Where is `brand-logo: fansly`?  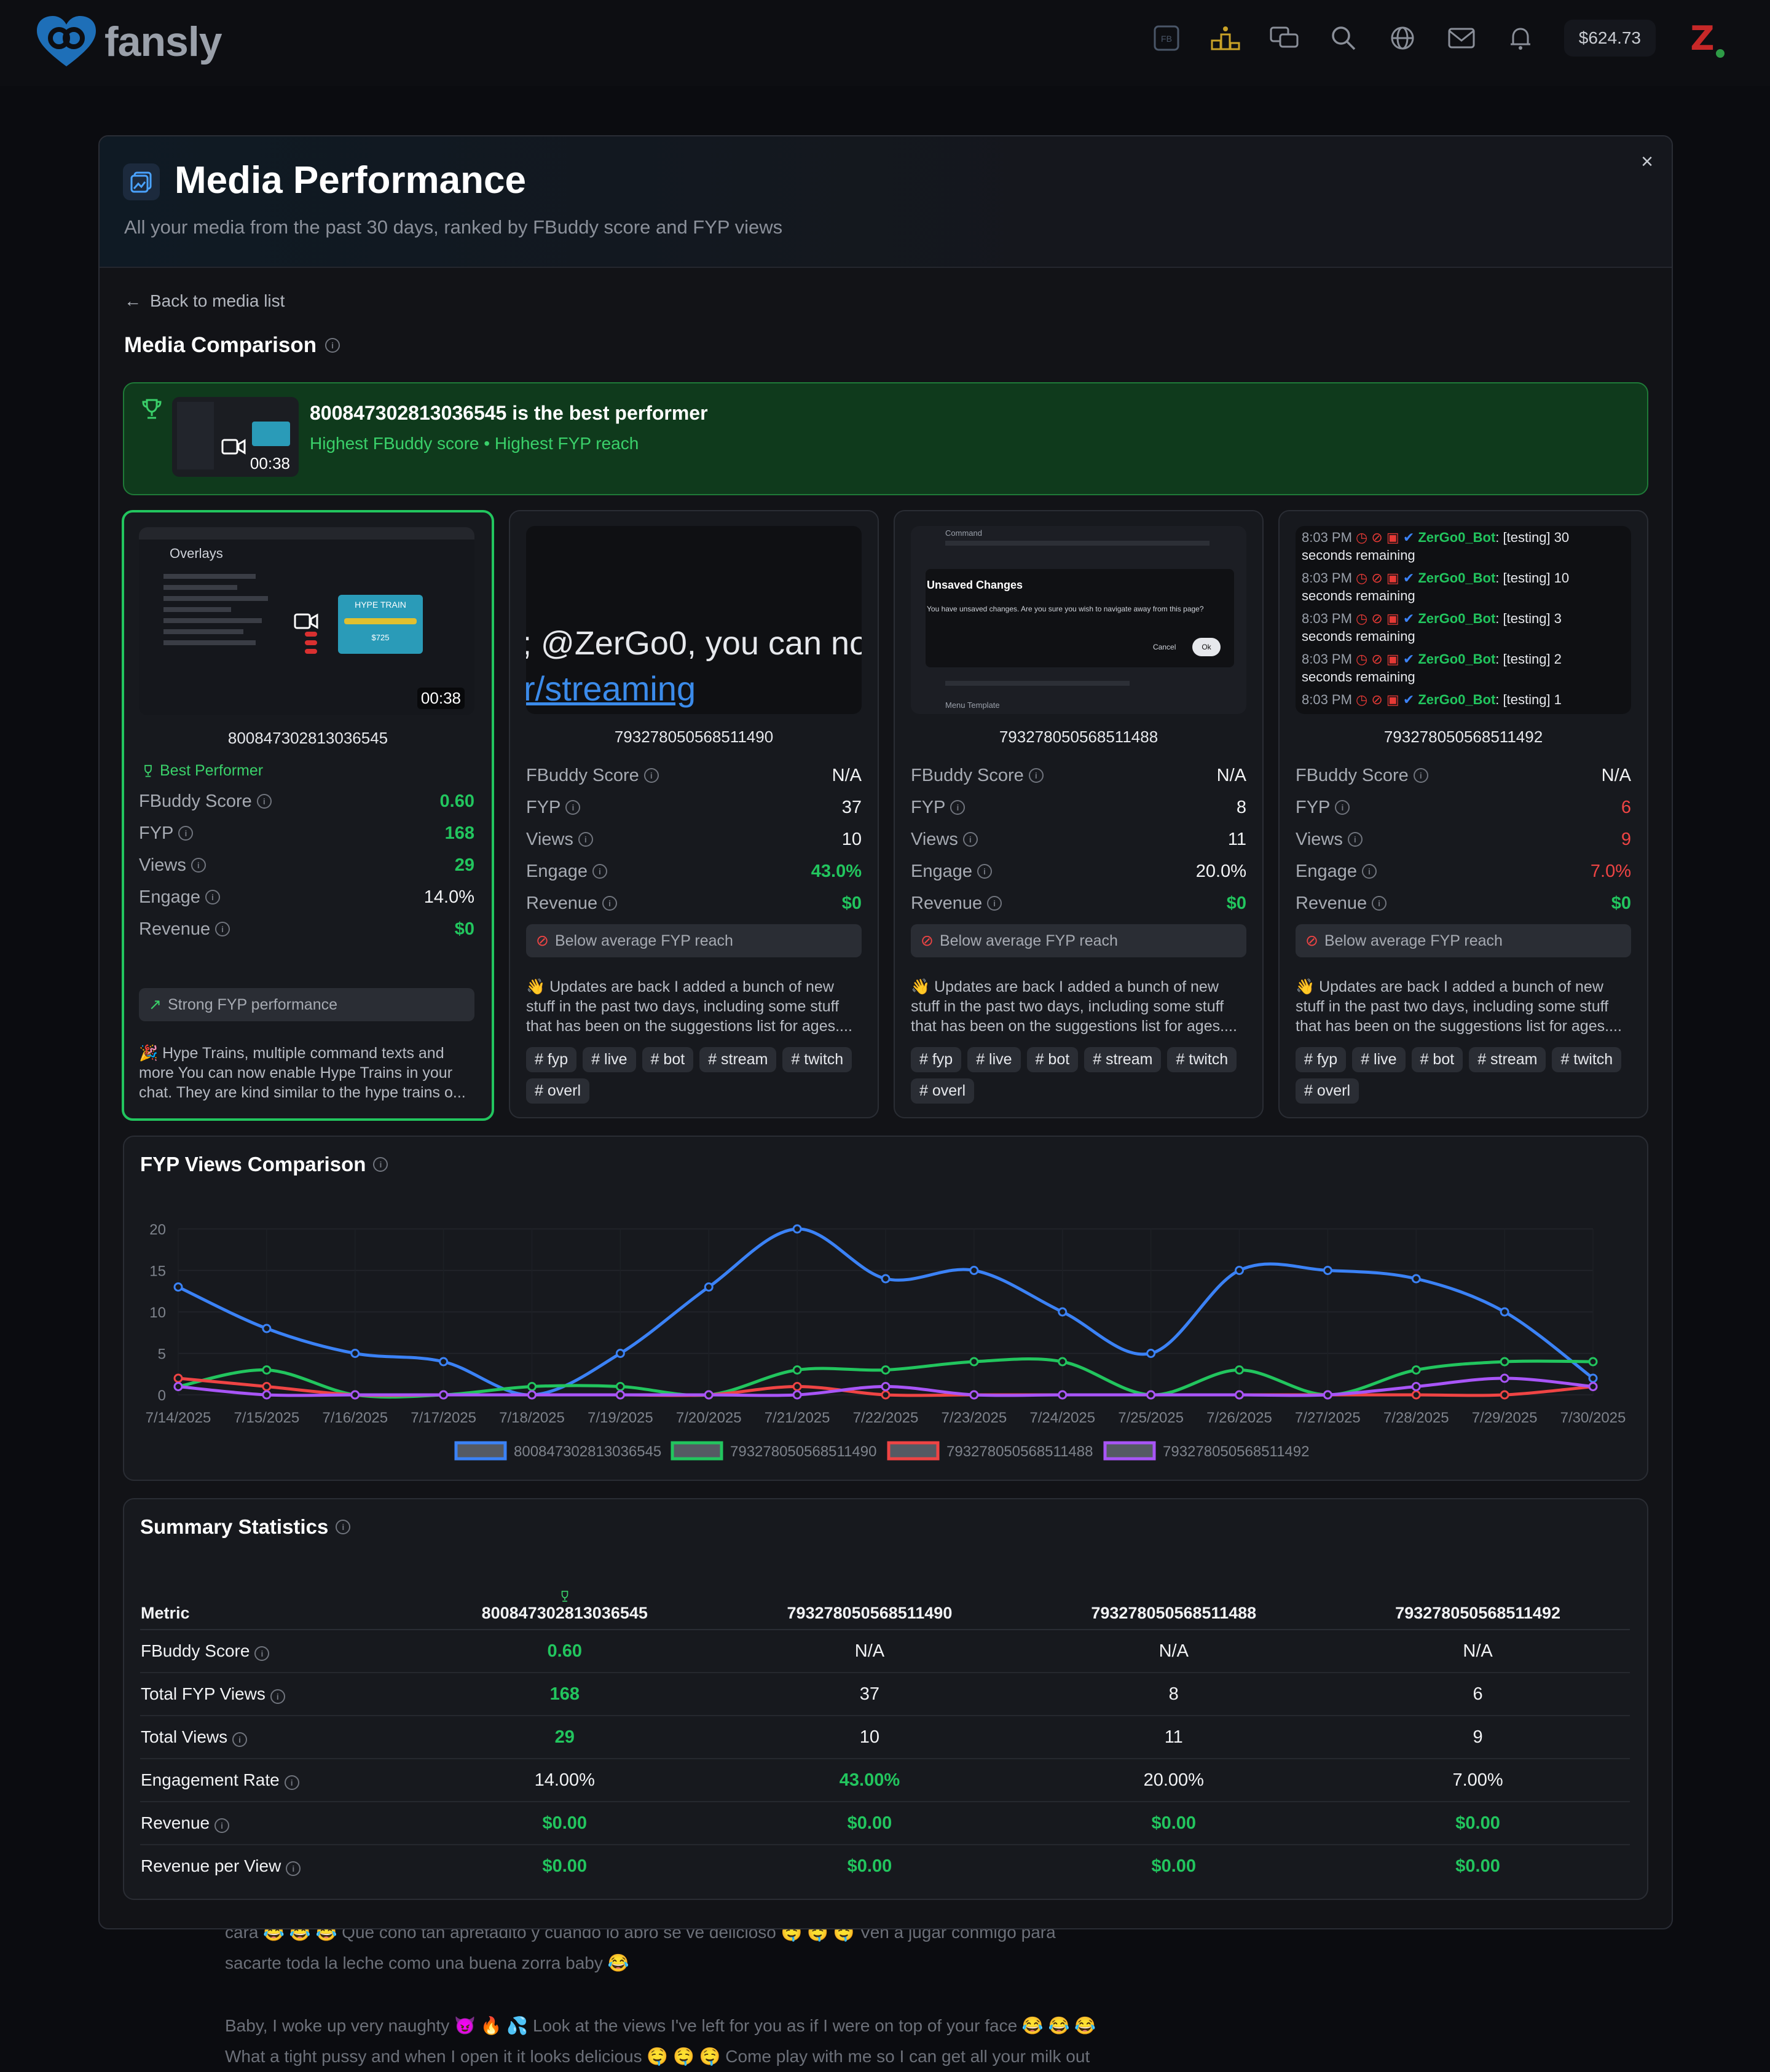
brand-logo: fansly is located at coordinates (128, 42).